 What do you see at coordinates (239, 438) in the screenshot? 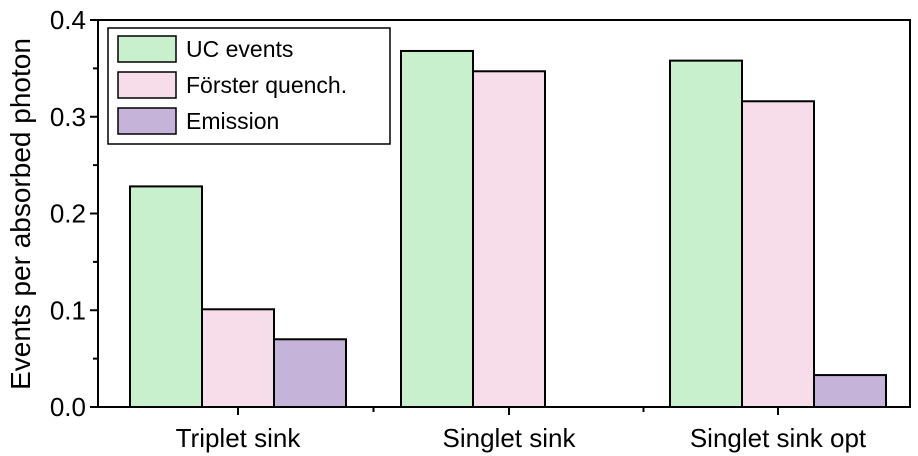
I see `x-tick-label-triplet-sink: Triplet sink` at bounding box center [239, 438].